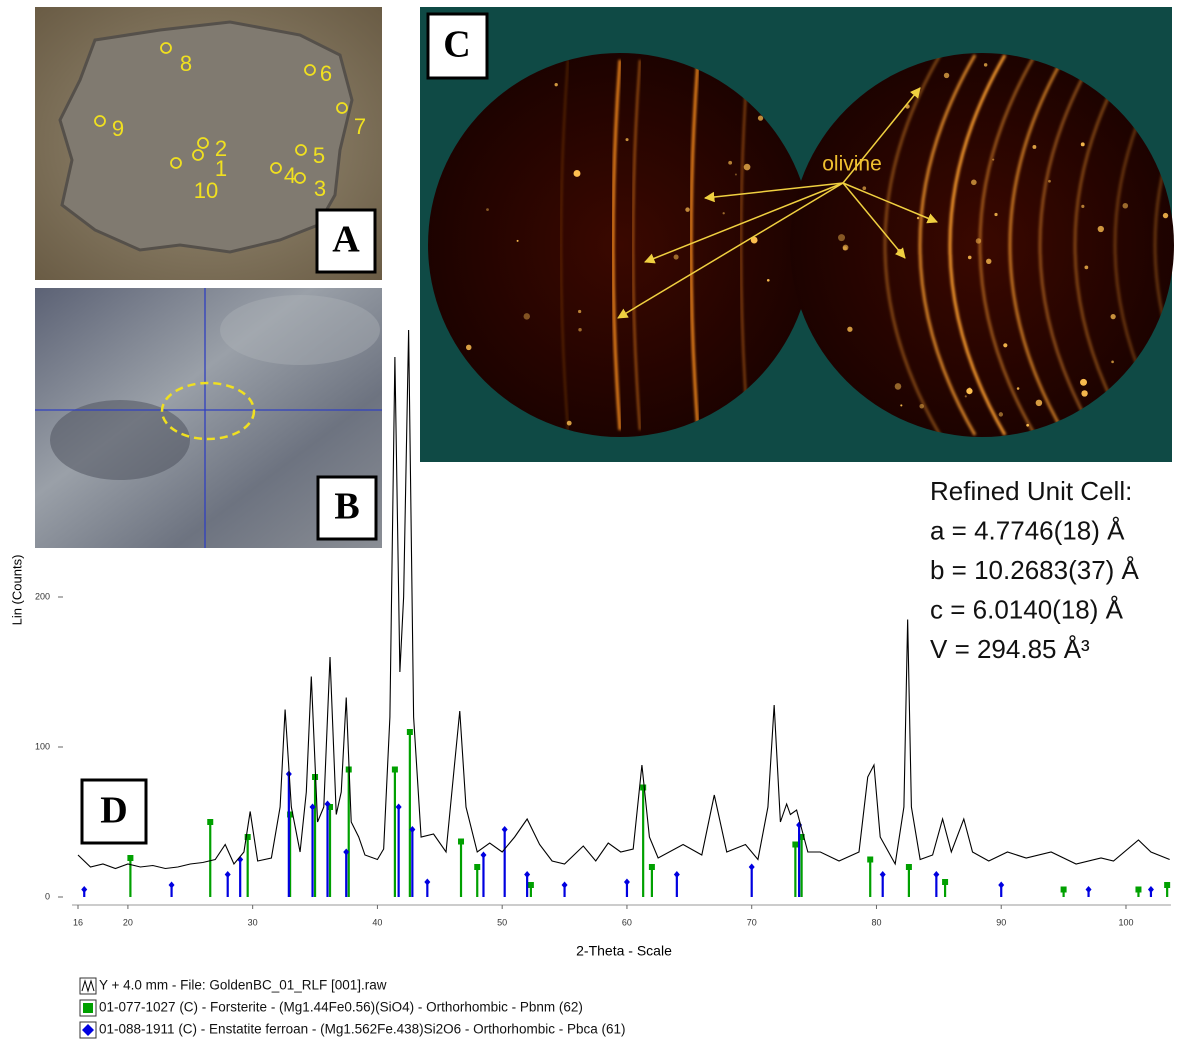  Describe the element at coordinates (627, 922) in the screenshot. I see `x-tick-label: 60` at that location.